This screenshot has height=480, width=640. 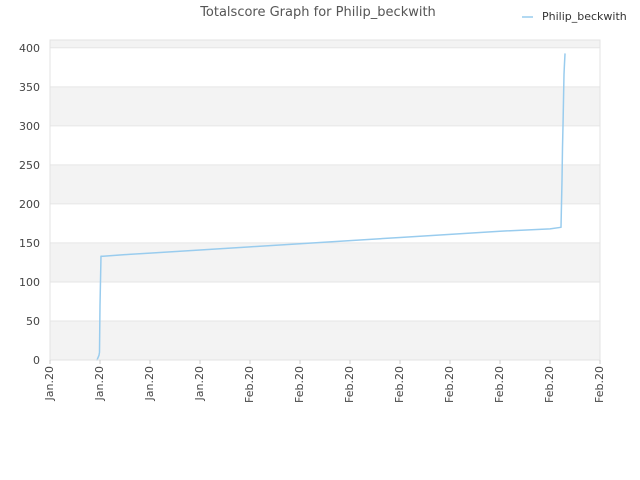 I want to click on legend-label: Philip_beckwith, so click(x=584, y=16).